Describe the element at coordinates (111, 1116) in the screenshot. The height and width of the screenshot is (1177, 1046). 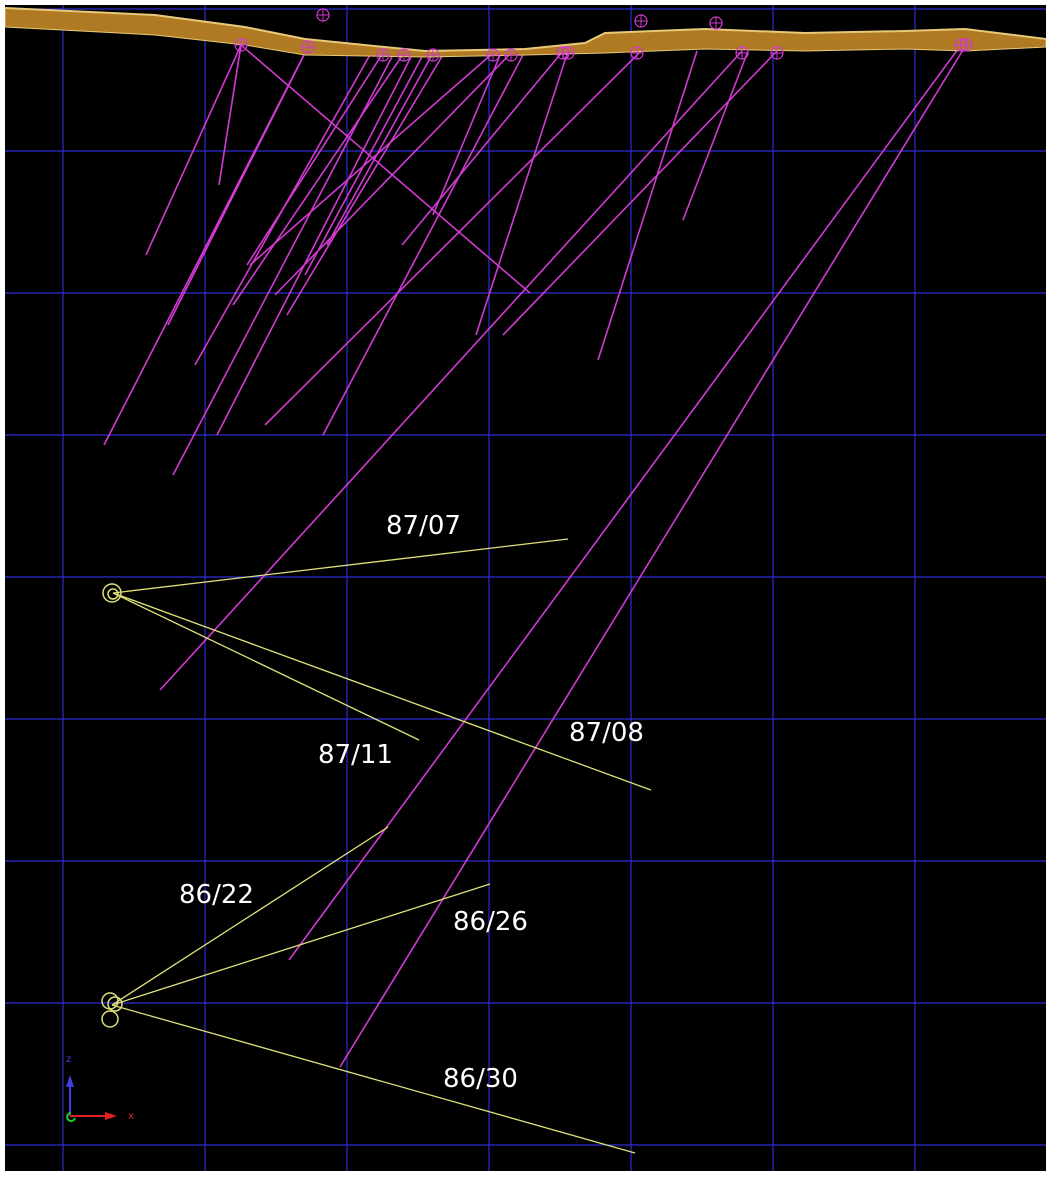
I see `x-axis-arrowhead` at that location.